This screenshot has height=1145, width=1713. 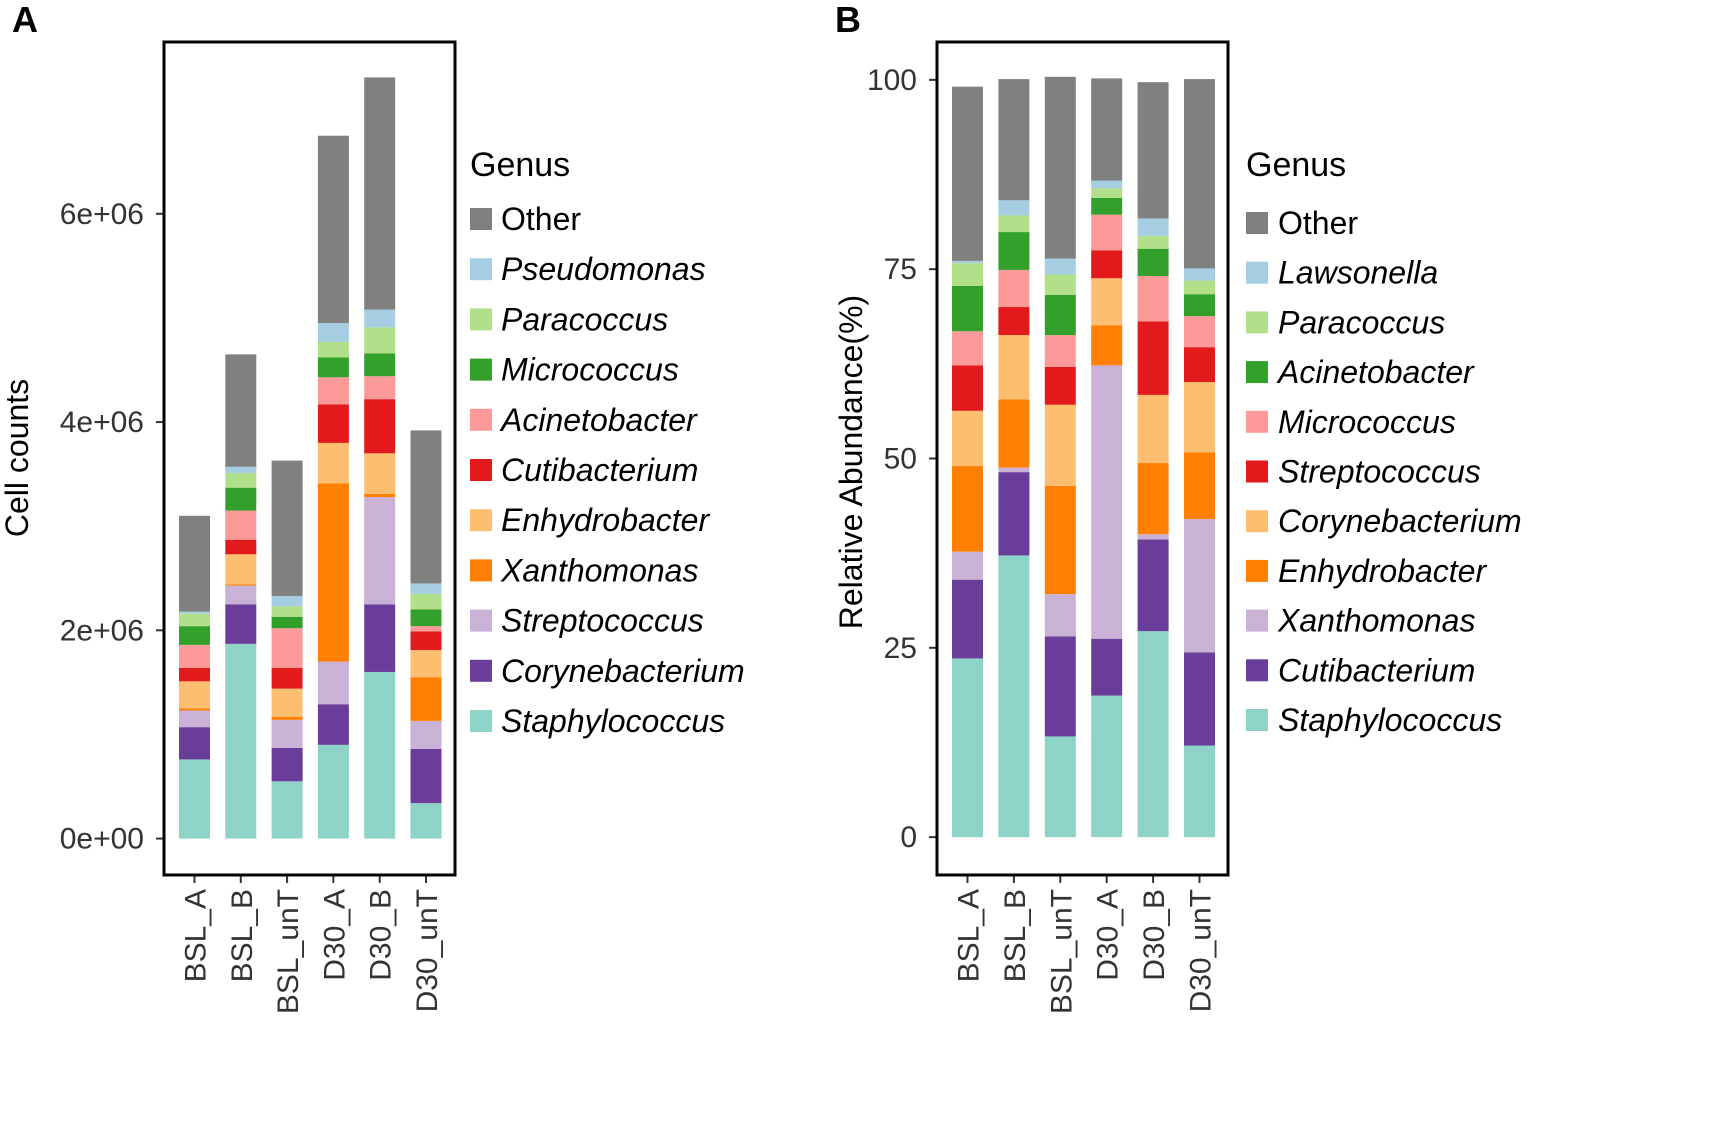 What do you see at coordinates (1153, 499) in the screenshot?
I see `bar-segment-d30-b-enhydrobacter` at bounding box center [1153, 499].